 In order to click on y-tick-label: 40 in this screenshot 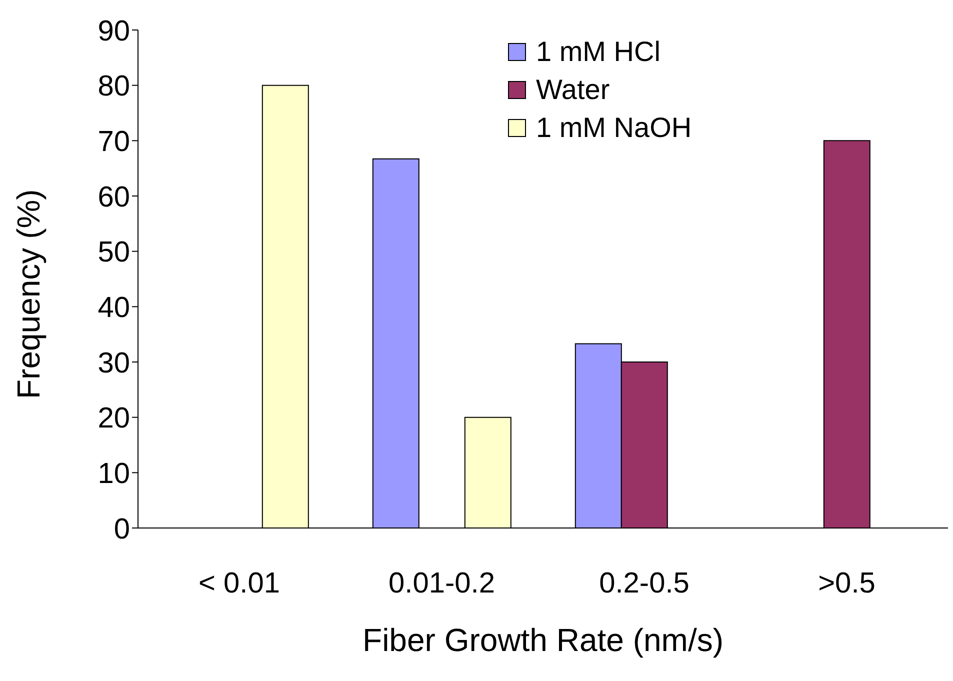, I will do `click(114, 308)`.